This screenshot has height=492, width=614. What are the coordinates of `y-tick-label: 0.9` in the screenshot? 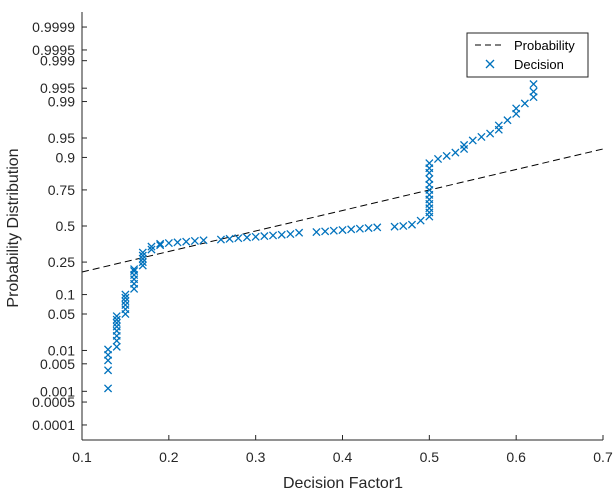 It's located at (66, 157).